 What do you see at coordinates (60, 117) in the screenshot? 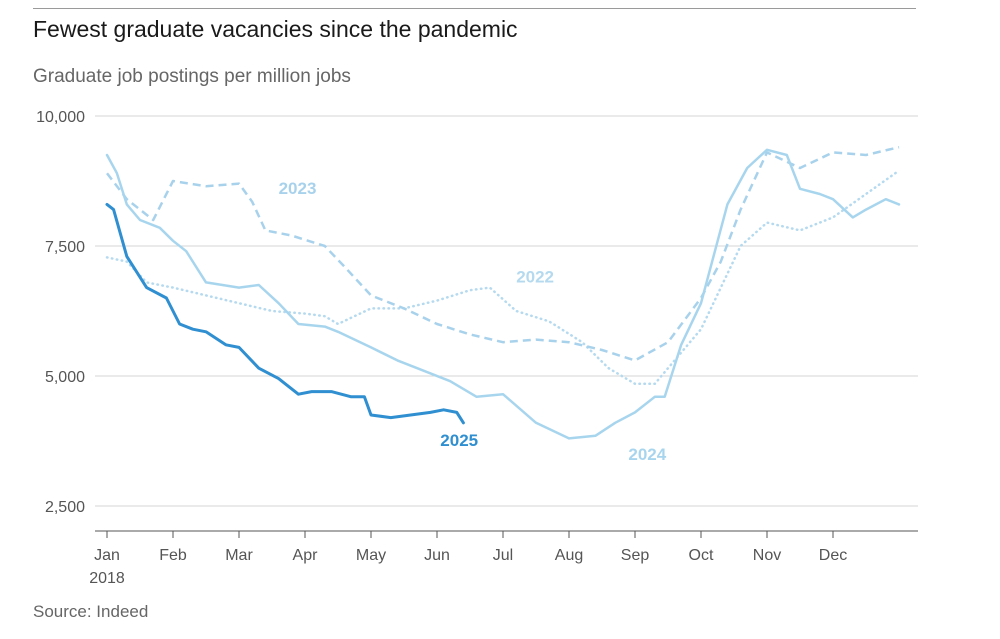
I see `y-tick-label: 10,000` at bounding box center [60, 117].